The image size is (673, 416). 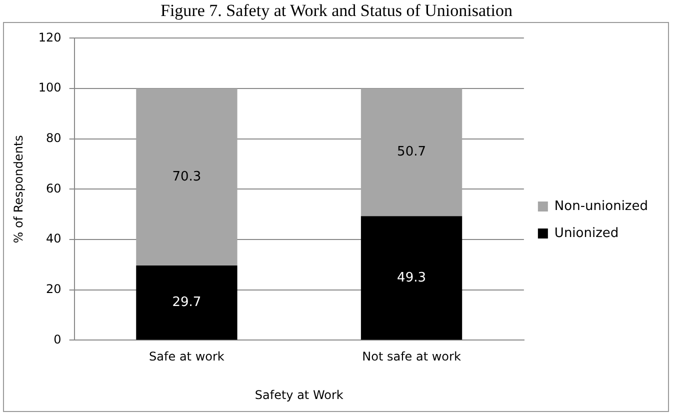 What do you see at coordinates (299, 395) in the screenshot?
I see `x-axis-title: Safety at Work` at bounding box center [299, 395].